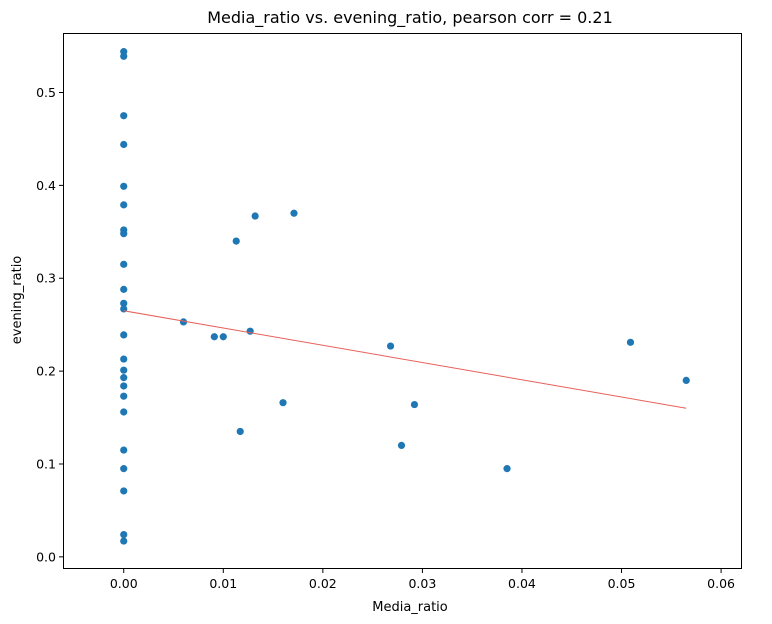 The image size is (772, 624). I want to click on x-tick-label: 0.03, so click(422, 583).